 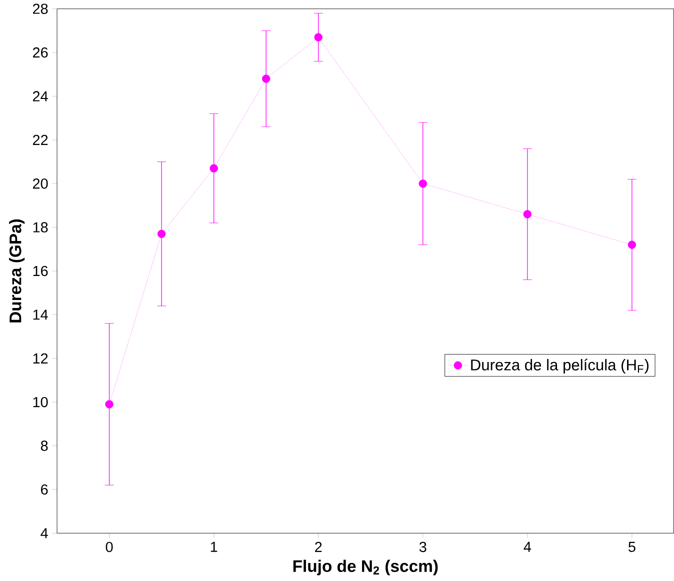 What do you see at coordinates (40, 9) in the screenshot?
I see `y-tick-label: 28` at bounding box center [40, 9].